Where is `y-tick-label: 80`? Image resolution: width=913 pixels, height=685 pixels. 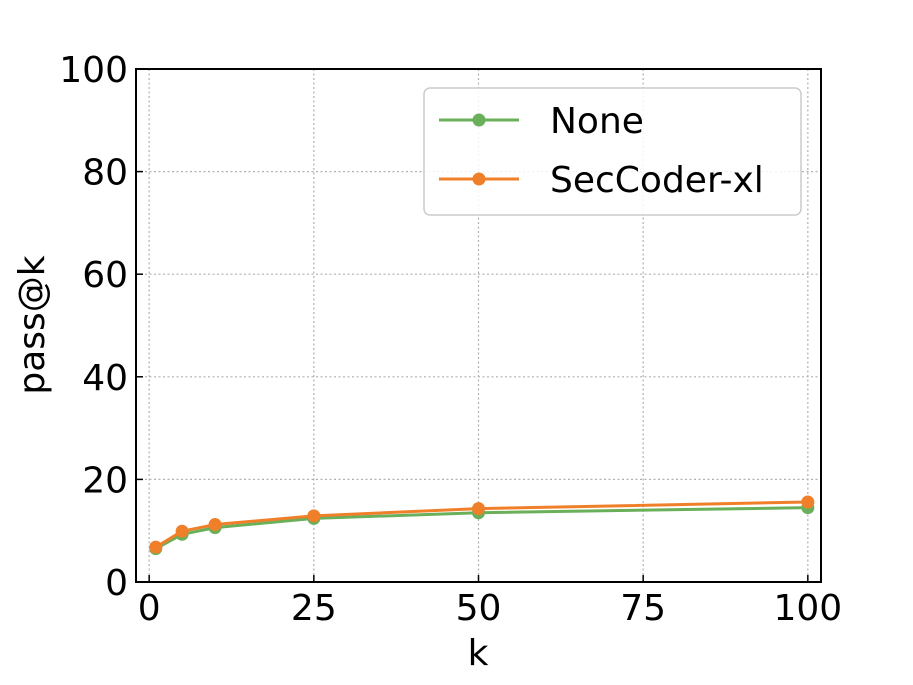 y-tick-label: 80 is located at coordinates (105, 173).